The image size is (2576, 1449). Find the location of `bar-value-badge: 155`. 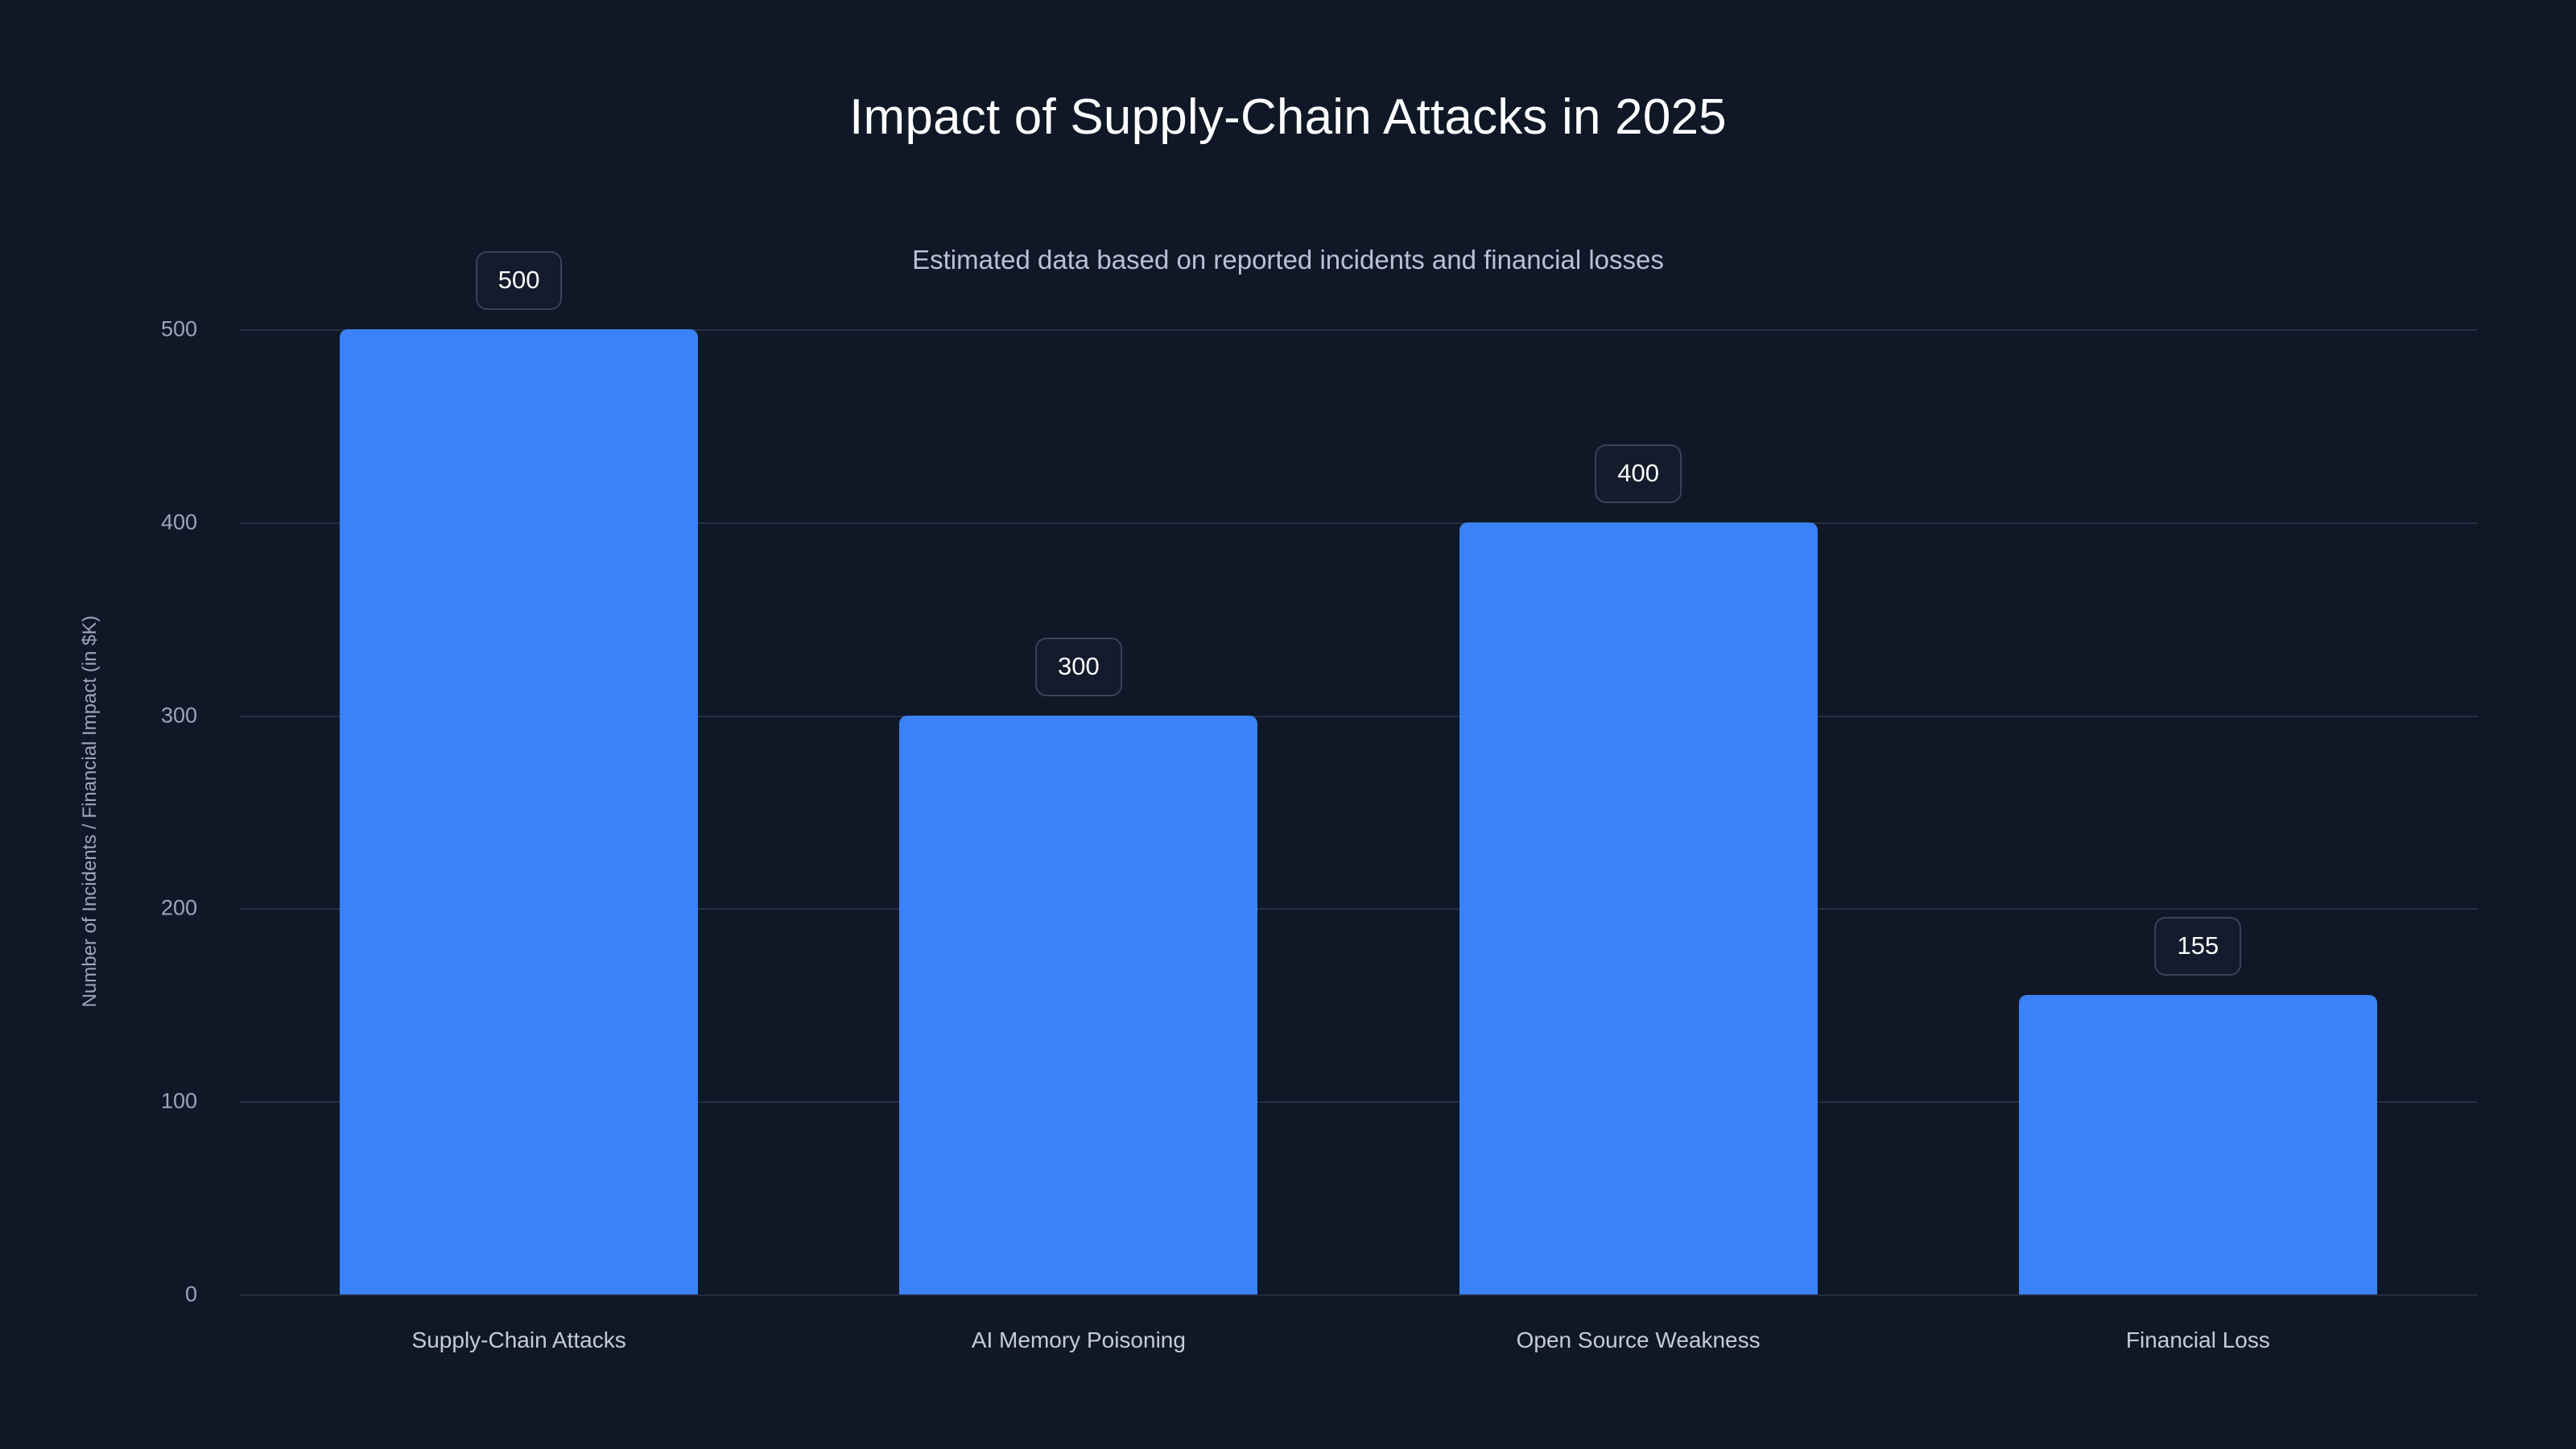

bar-value-badge: 155 is located at coordinates (2198, 946).